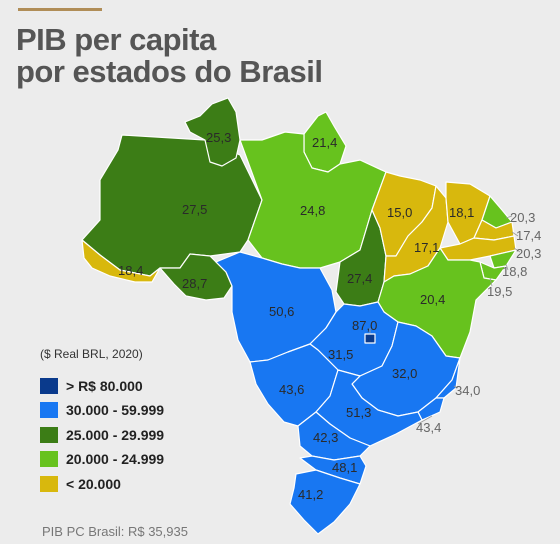  I want to click on legend-item: 20.000 - 24.999, so click(102, 459).